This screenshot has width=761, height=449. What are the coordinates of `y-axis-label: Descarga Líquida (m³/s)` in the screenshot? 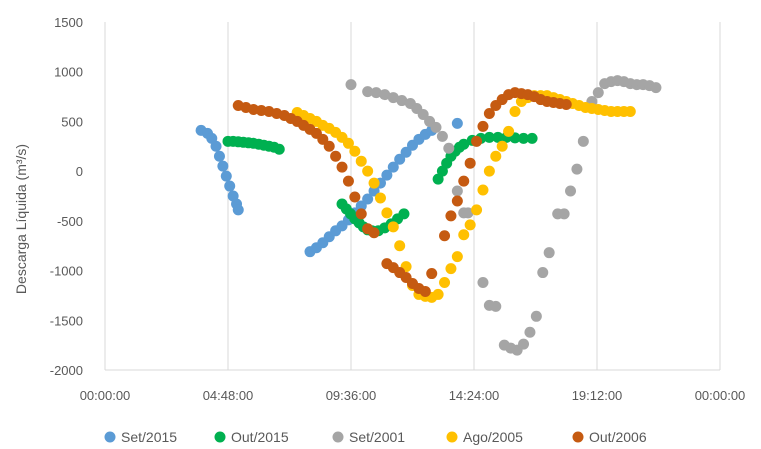 It's located at (21, 219).